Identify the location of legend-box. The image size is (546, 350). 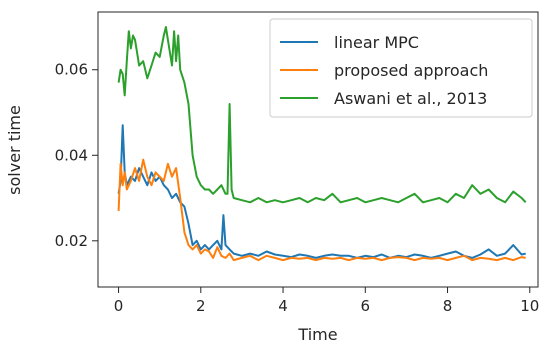
(401, 68).